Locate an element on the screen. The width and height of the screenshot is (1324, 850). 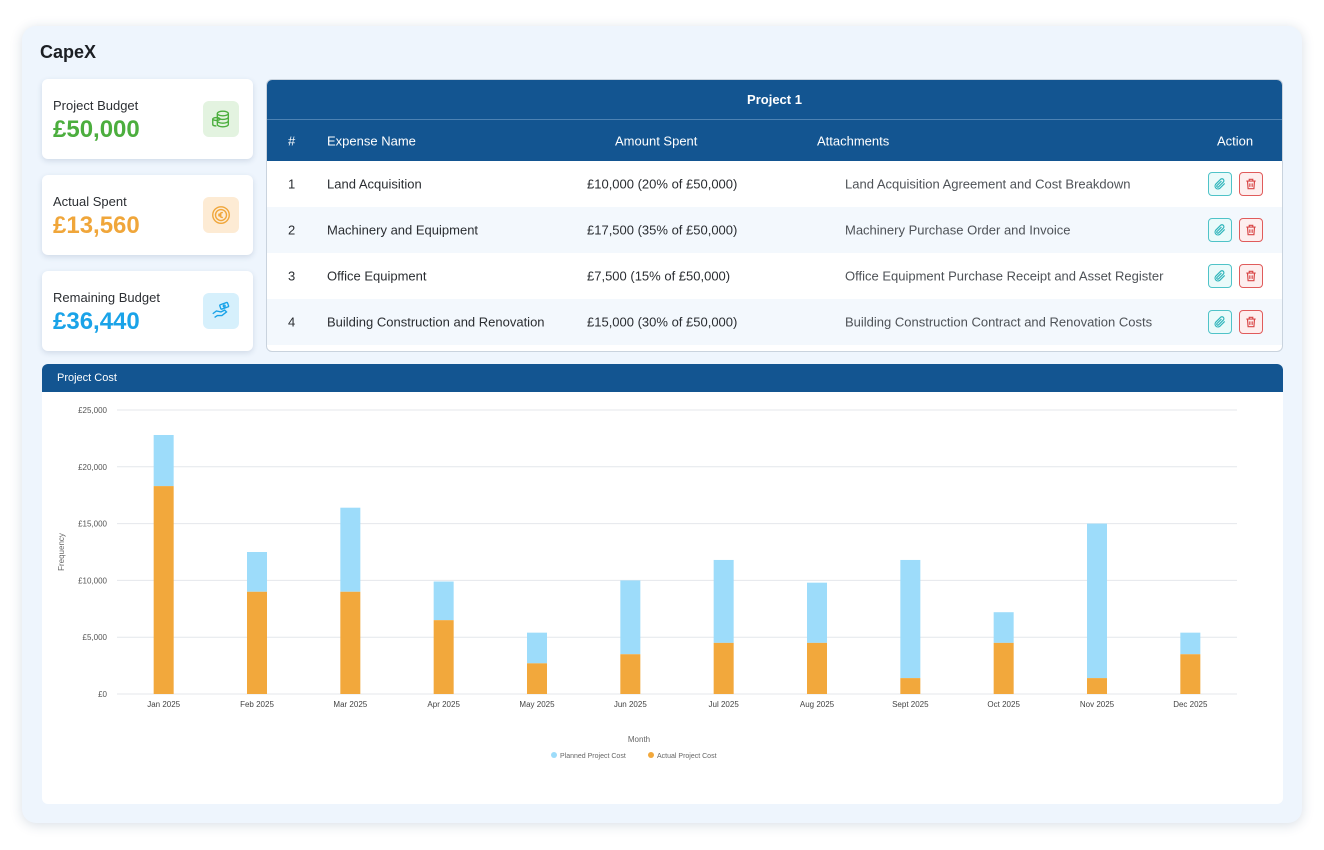
x-tick-label: Apr 2025 is located at coordinates (443, 704).